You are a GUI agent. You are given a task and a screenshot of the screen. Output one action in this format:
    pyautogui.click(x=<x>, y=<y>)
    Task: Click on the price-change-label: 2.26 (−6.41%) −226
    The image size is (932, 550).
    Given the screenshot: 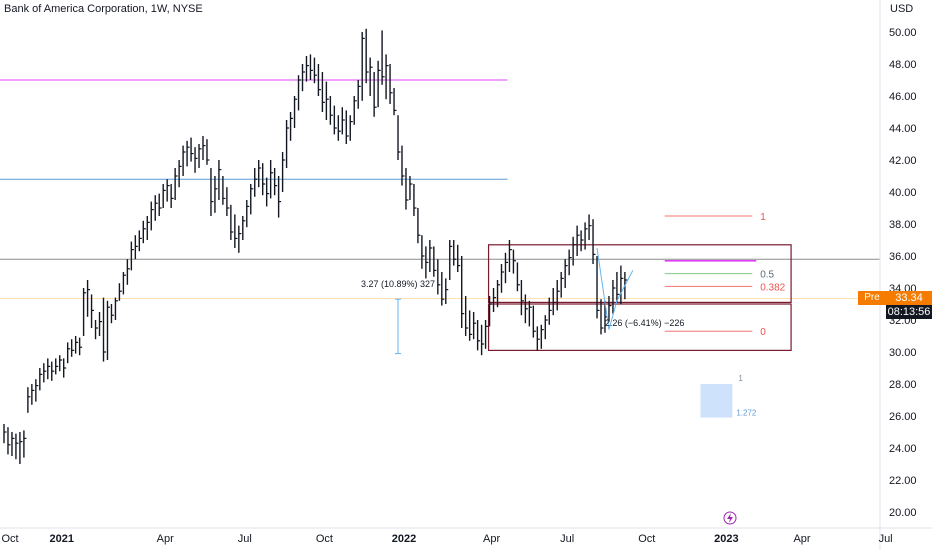 What is the action you would take?
    pyautogui.click(x=645, y=323)
    